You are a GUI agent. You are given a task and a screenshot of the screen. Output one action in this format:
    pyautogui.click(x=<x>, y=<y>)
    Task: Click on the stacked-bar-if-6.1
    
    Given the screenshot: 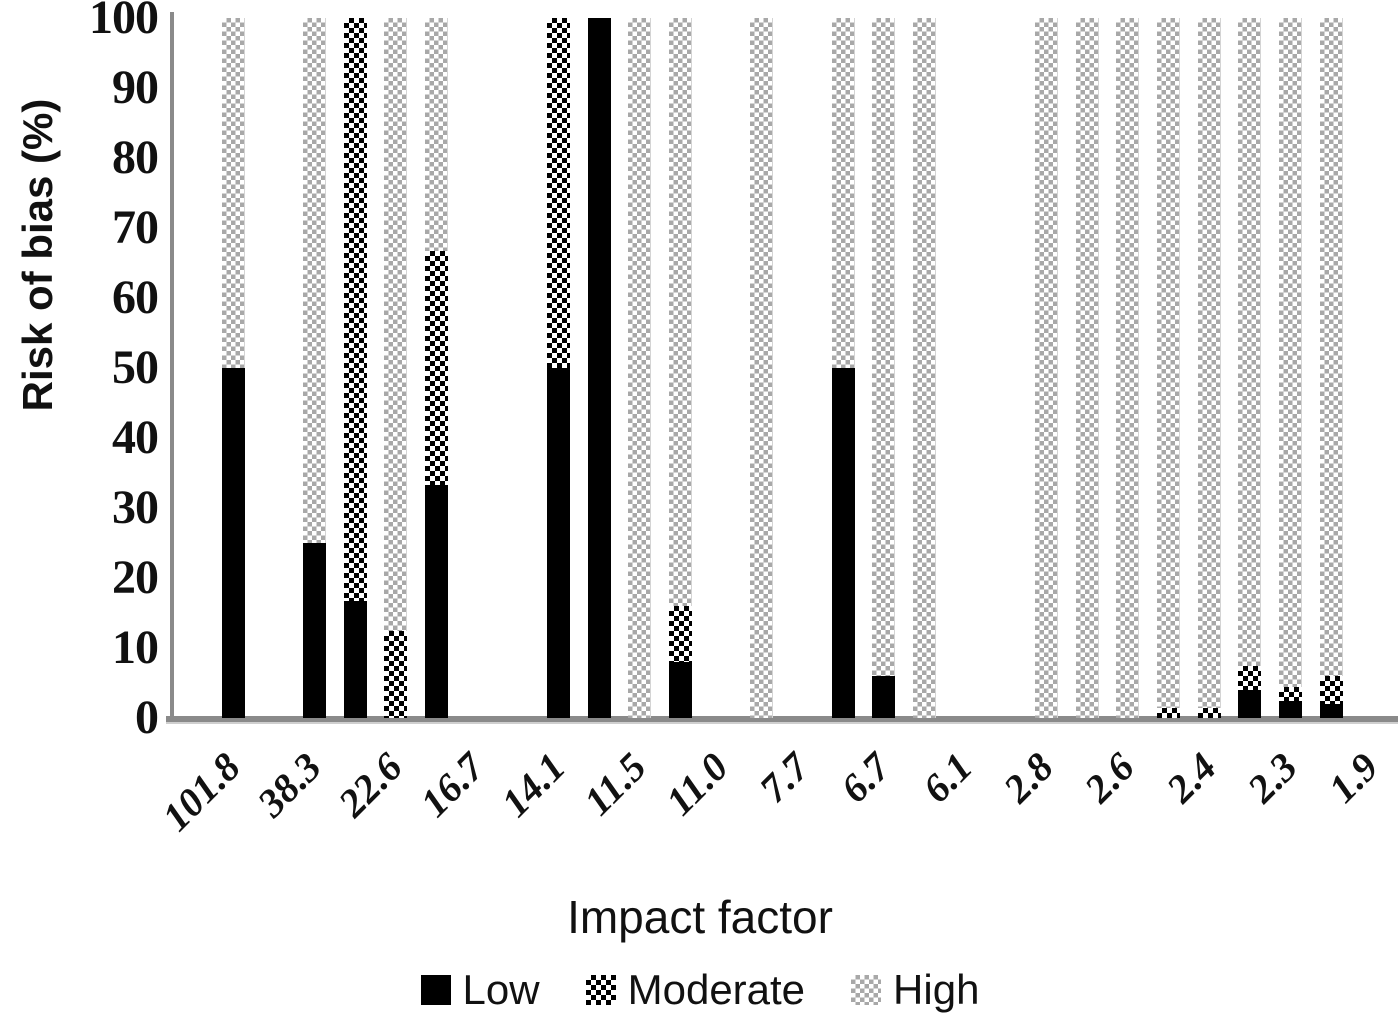 What is the action you would take?
    pyautogui.click(x=924, y=368)
    